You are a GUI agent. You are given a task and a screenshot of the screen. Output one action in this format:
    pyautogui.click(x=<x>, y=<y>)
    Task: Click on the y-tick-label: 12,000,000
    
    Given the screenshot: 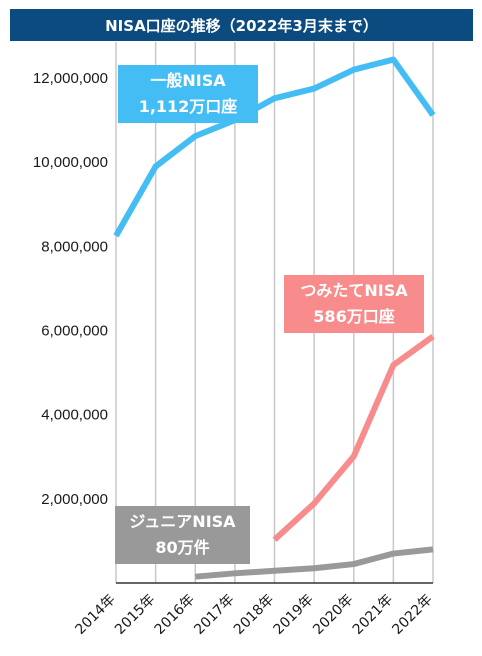 What is the action you would take?
    pyautogui.click(x=70, y=78)
    